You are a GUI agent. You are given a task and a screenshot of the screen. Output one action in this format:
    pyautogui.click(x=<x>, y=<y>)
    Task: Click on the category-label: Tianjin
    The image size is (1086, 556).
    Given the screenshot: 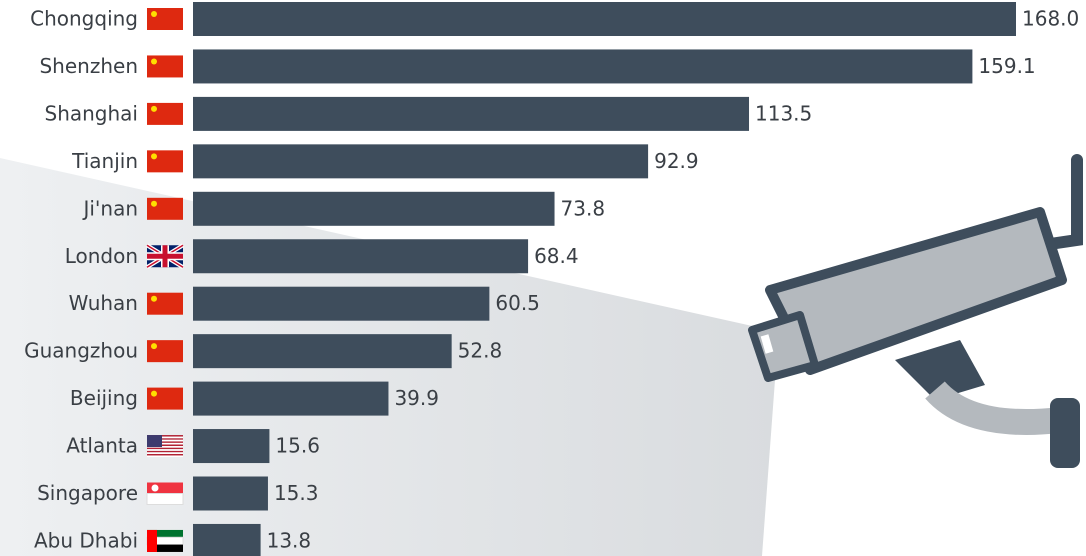 What is the action you would take?
    pyautogui.click(x=104, y=161)
    